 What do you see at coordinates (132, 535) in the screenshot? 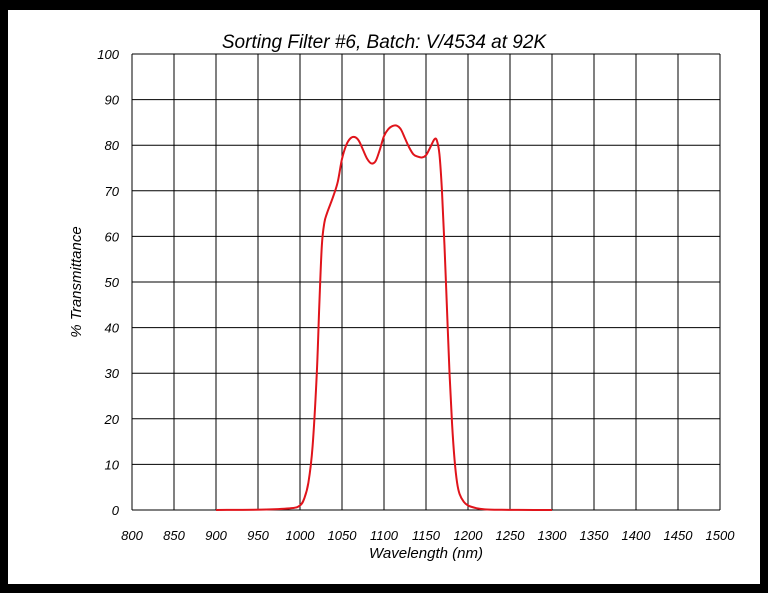
I see `x-tick-label: 800` at bounding box center [132, 535].